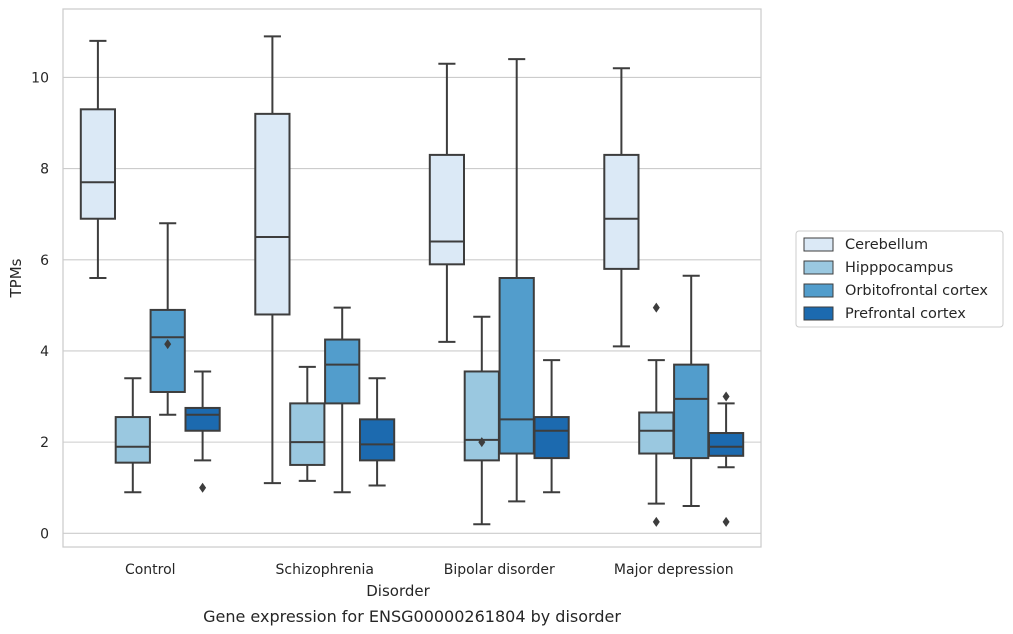  What do you see at coordinates (44, 170) in the screenshot?
I see `y-tick-label: 8` at bounding box center [44, 170].